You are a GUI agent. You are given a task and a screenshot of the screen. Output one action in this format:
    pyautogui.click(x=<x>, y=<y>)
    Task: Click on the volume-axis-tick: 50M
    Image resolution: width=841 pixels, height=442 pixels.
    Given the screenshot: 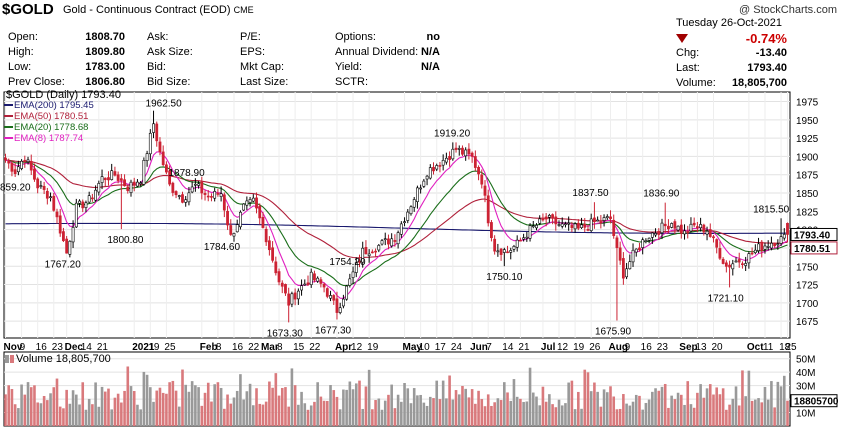 What is the action you would take?
    pyautogui.click(x=805, y=360)
    